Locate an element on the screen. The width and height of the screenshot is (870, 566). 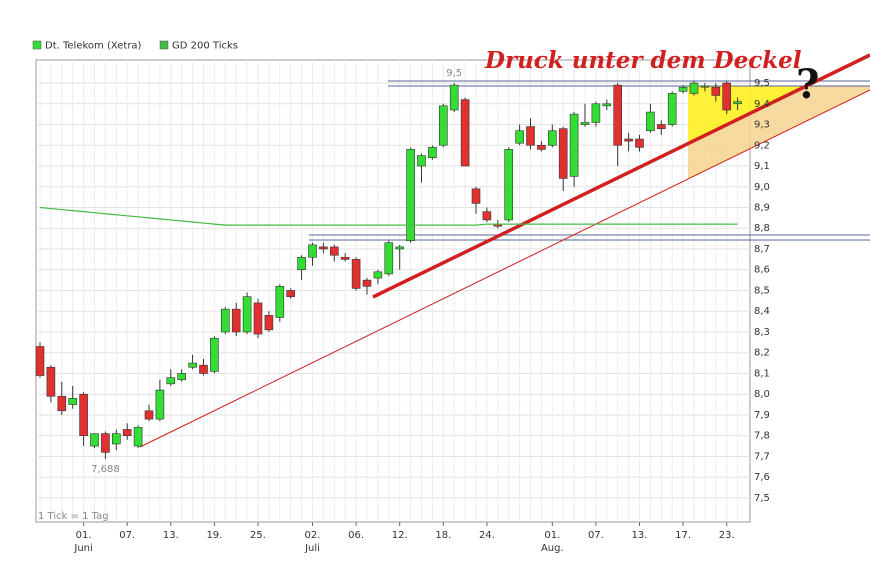
y-tick-label: 8,1 is located at coordinates (762, 373).